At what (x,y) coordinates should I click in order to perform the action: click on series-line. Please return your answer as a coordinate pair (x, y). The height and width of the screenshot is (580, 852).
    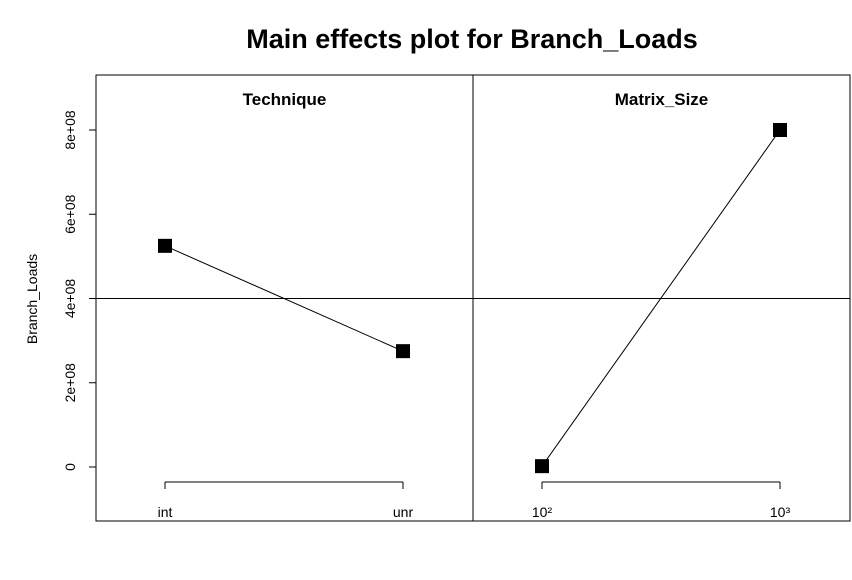
    Looking at the image, I should click on (284, 298).